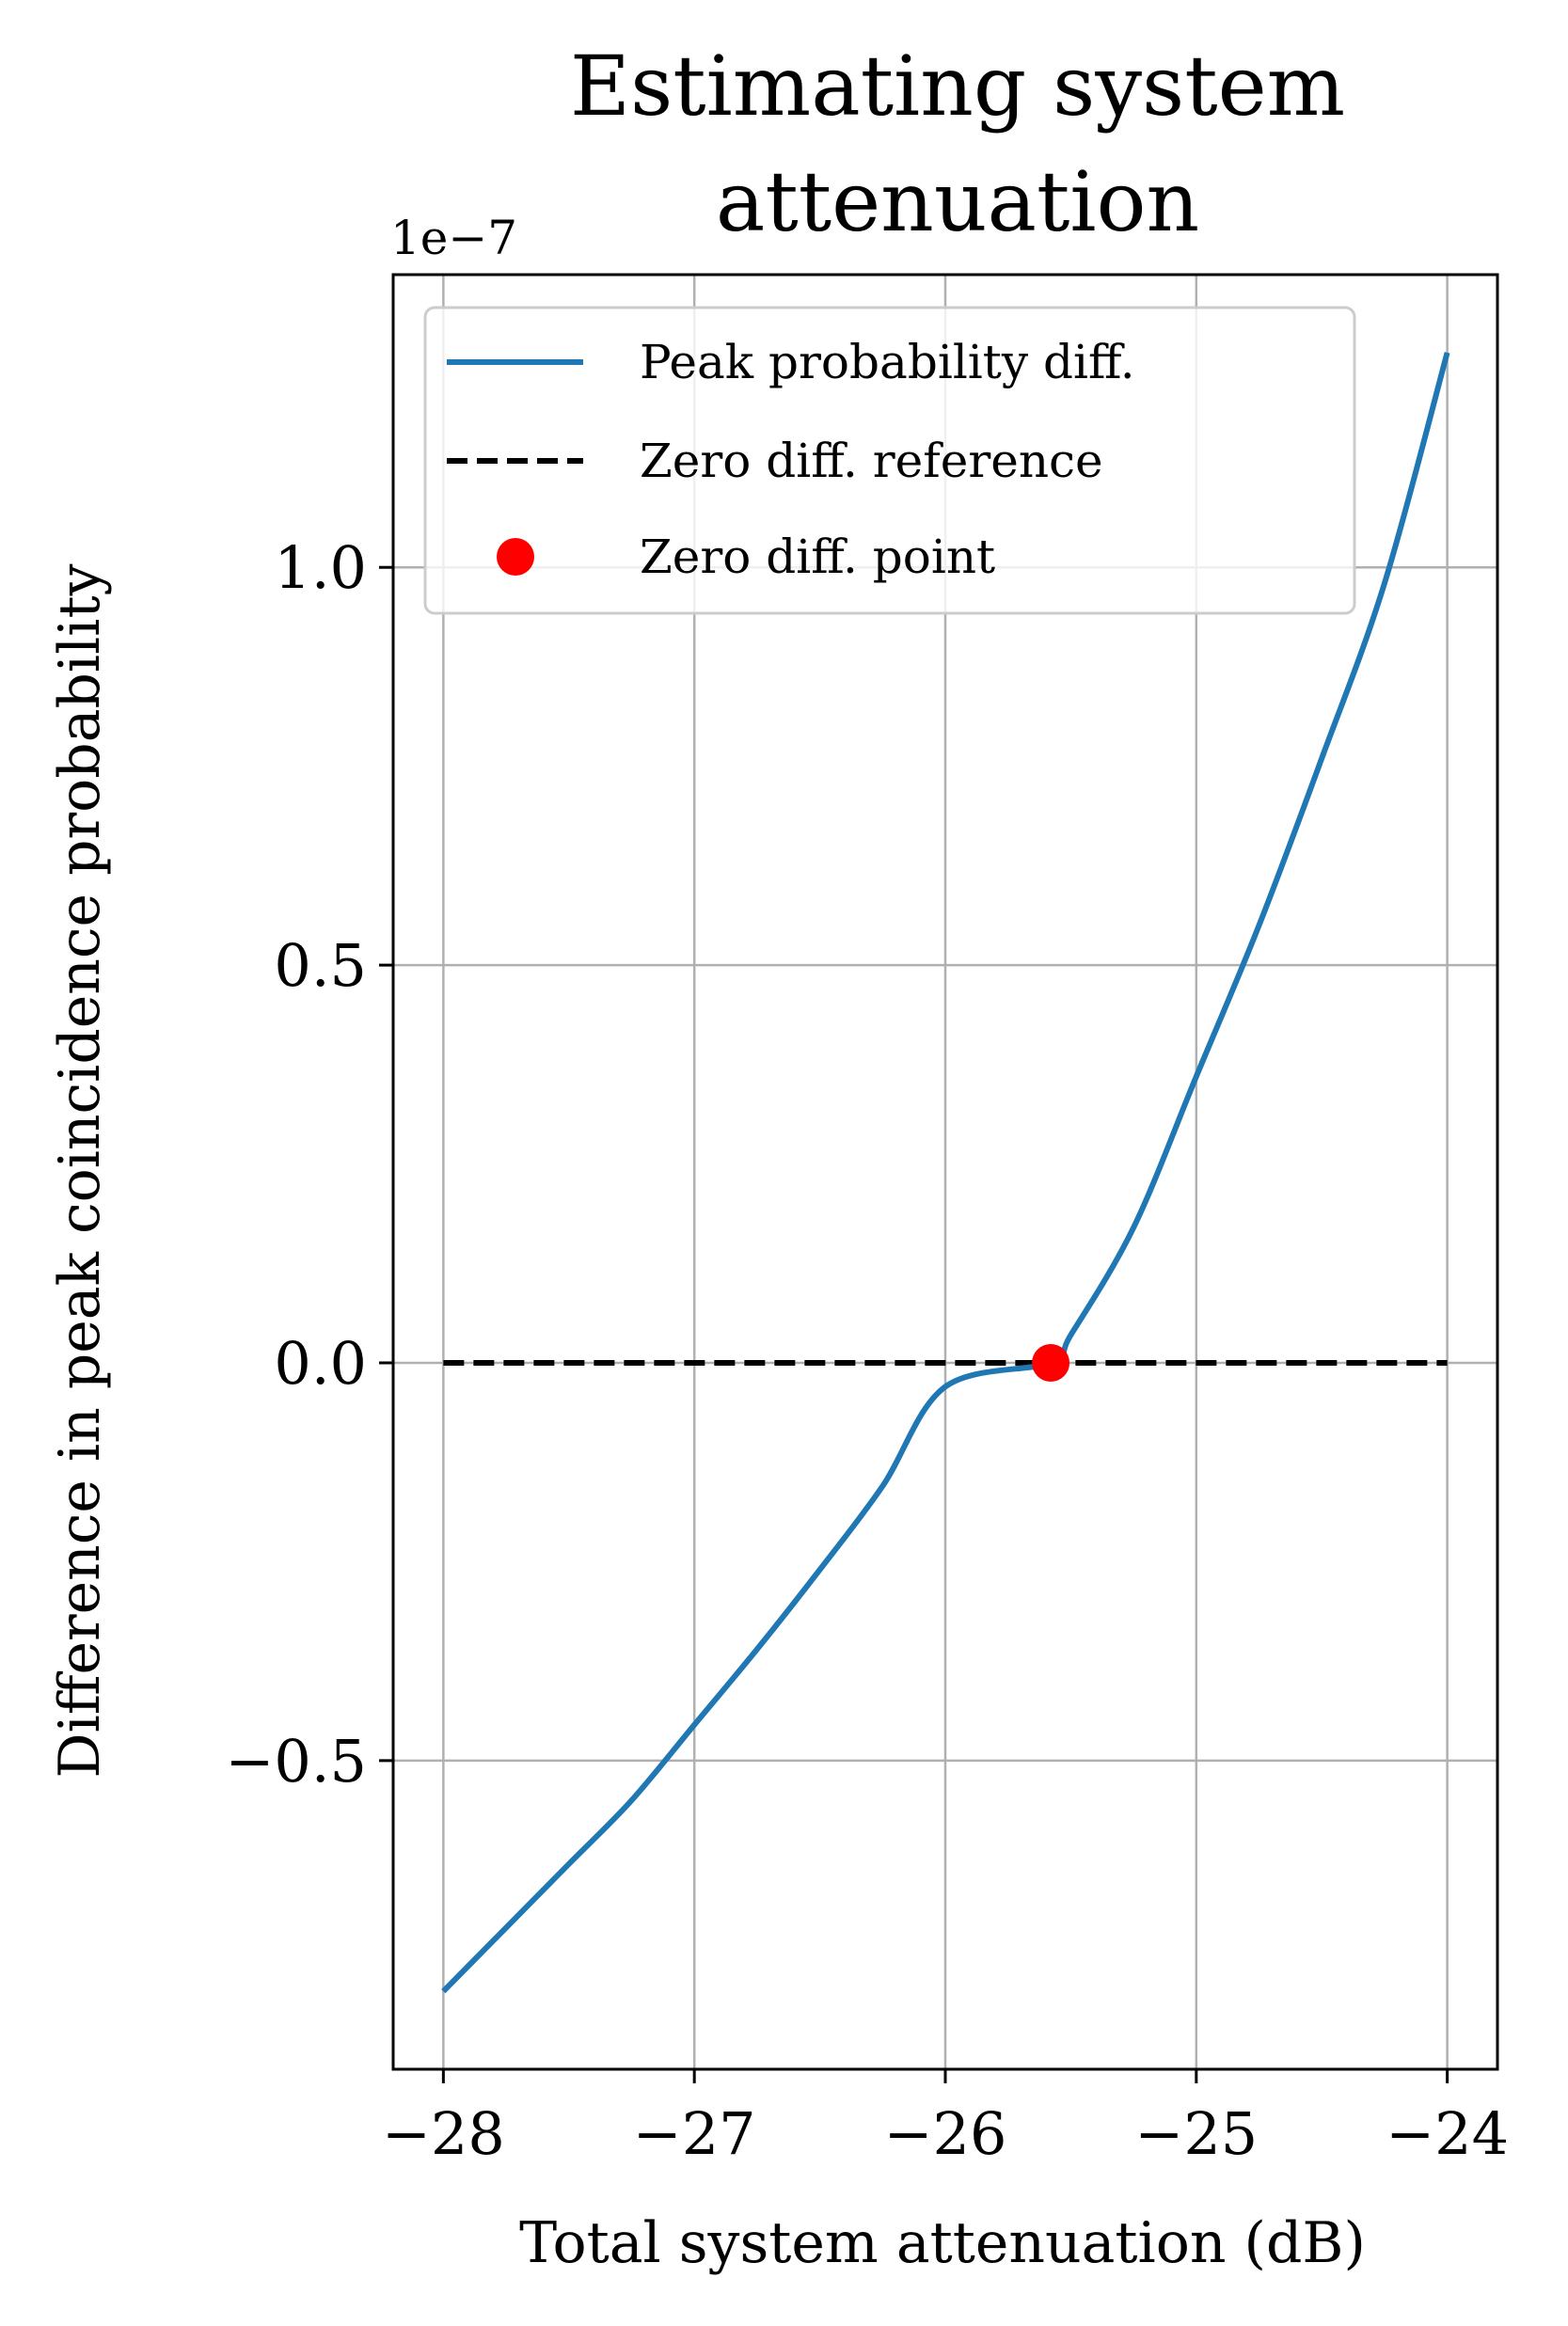  I want to click on zero-diff-point-marker, so click(1051, 1363).